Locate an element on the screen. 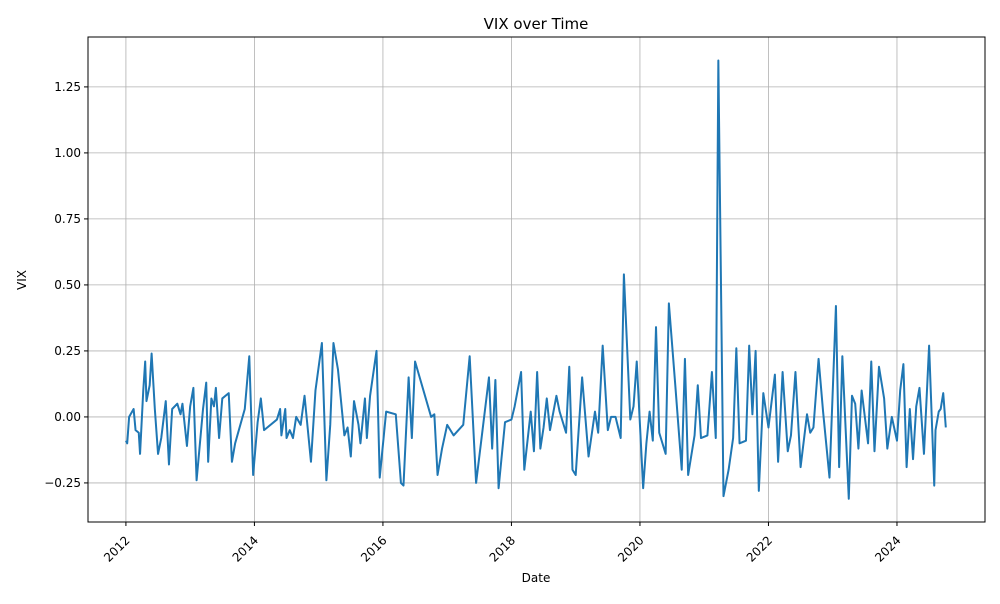 This screenshot has width=1000, height=604. y-axis-label: VIX is located at coordinates (22, 280).